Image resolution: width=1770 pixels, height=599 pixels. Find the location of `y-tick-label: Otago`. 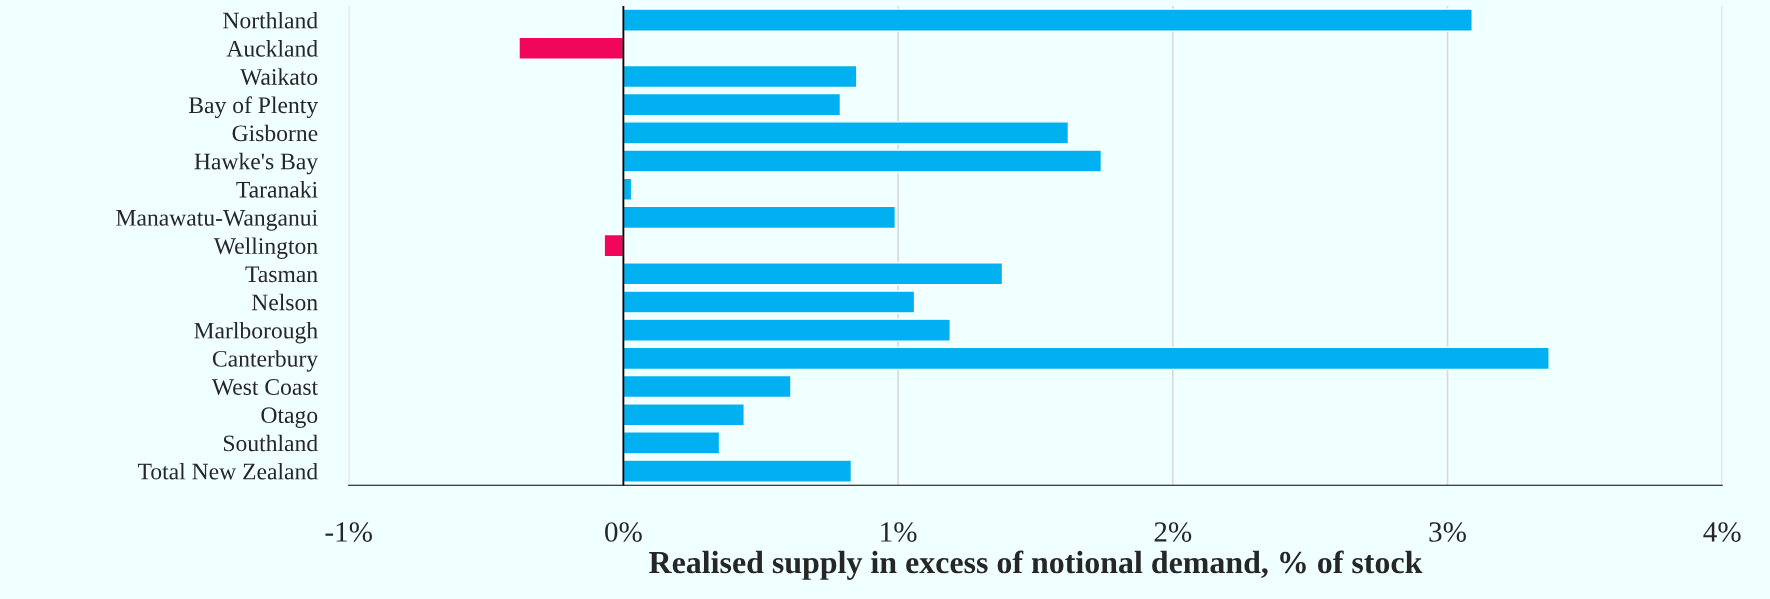

y-tick-label: Otago is located at coordinates (289, 417).